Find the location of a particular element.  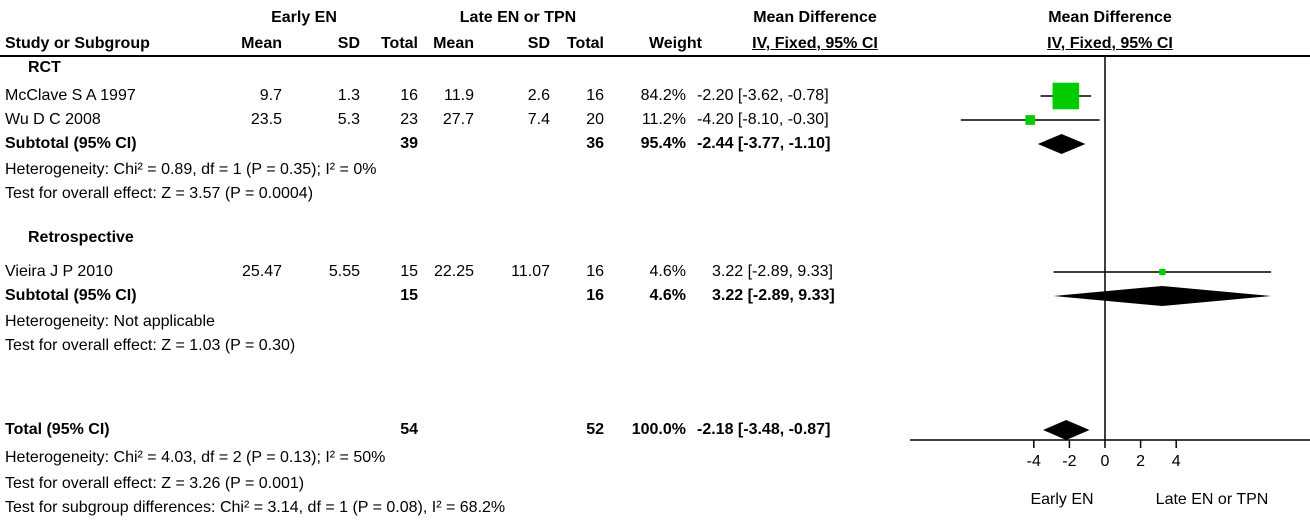

late-mean: 11.9 is located at coordinates (459, 95).